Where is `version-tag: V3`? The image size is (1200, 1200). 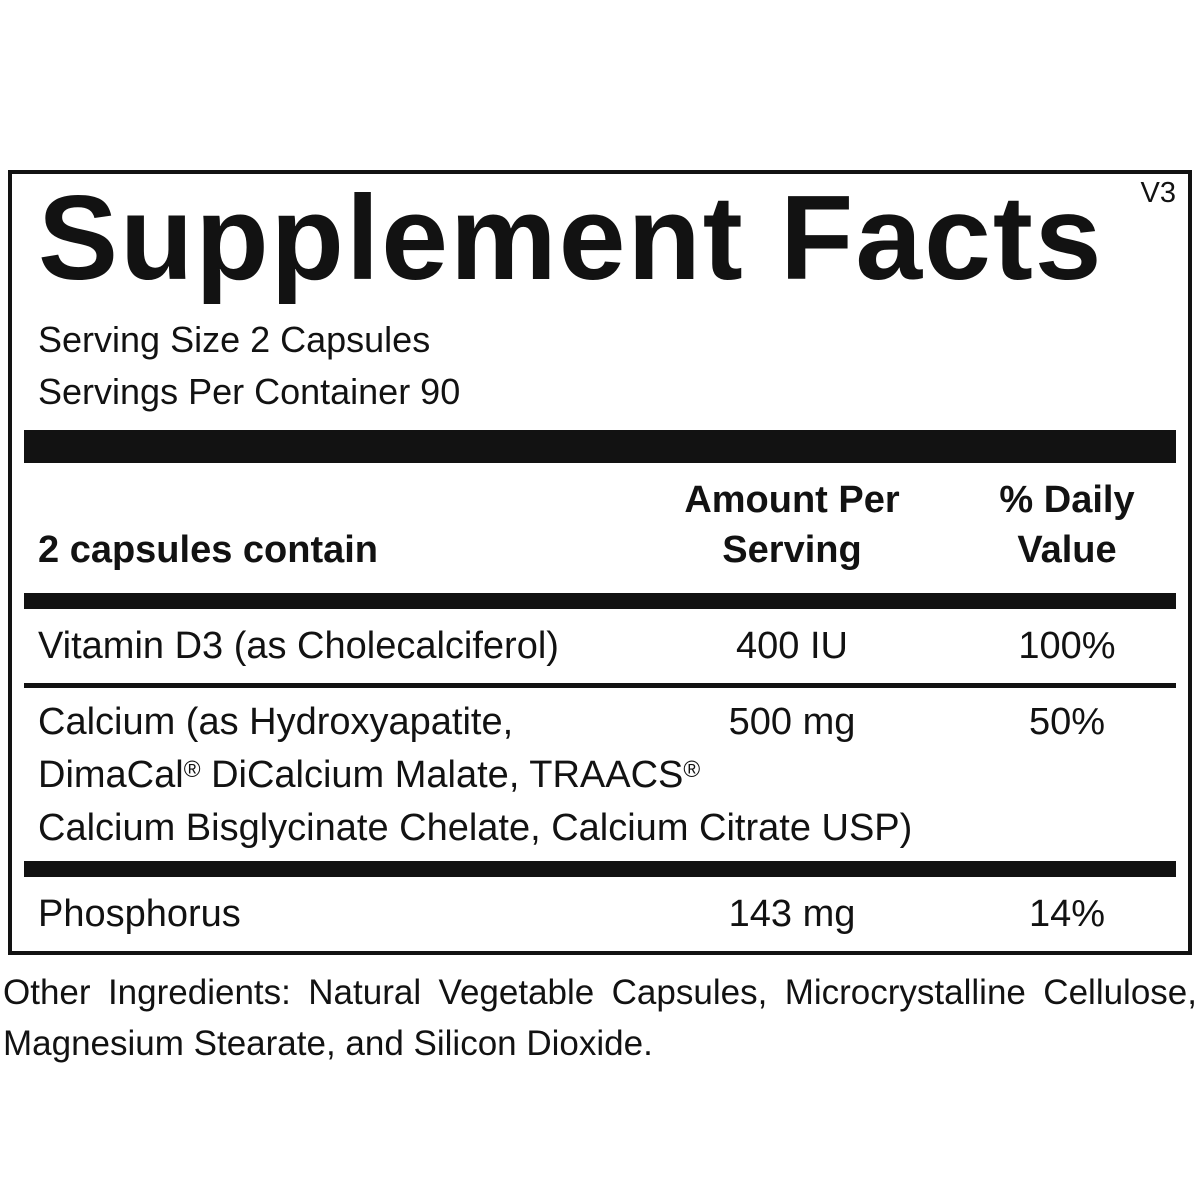 version-tag: V3 is located at coordinates (1158, 193).